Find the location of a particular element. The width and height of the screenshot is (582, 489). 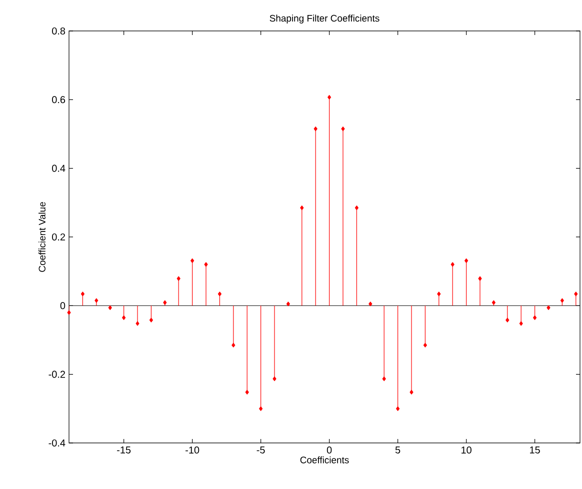

x-tick-label: -15 is located at coordinates (124, 450).